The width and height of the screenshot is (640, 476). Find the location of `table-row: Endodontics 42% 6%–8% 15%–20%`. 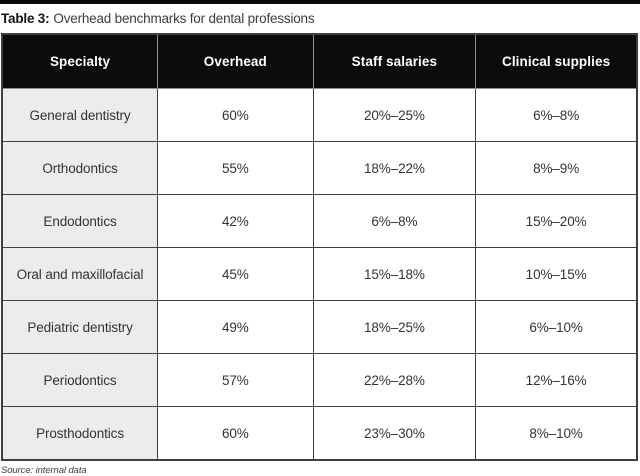

table-row: Endodontics 42% 6%–8% 15%–20% is located at coordinates (319, 221).